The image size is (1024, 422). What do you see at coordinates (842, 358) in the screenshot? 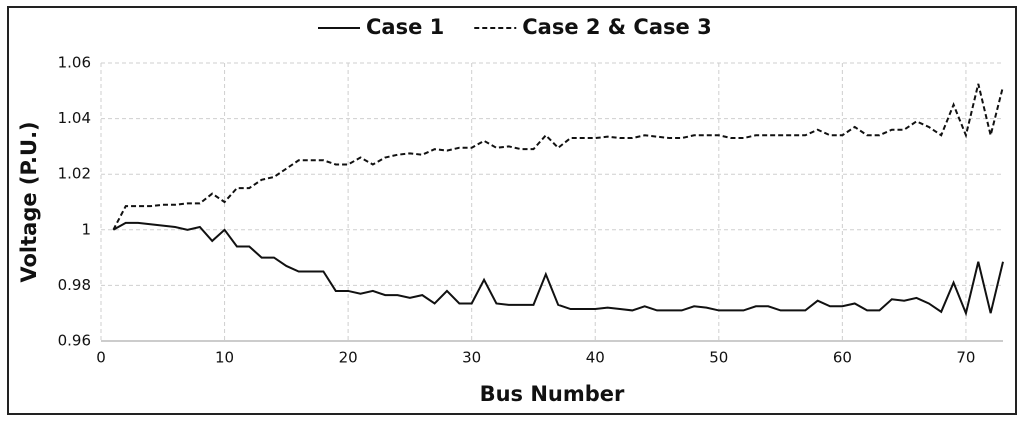
I see `x-tick-label: 60` at bounding box center [842, 358].